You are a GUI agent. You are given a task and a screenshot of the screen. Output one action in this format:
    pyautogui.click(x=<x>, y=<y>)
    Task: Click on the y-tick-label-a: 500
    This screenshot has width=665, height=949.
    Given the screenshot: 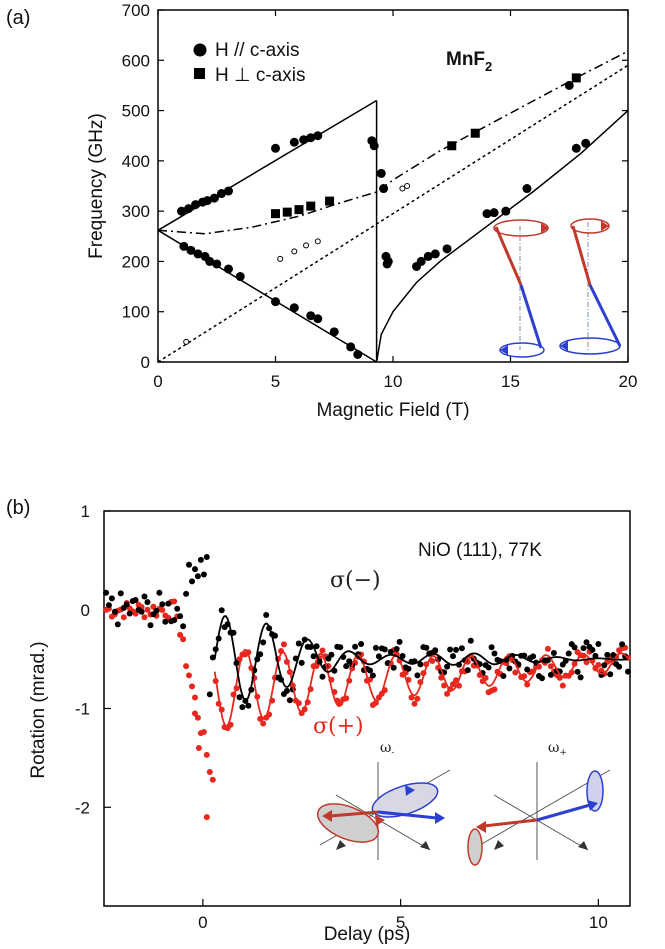 What is the action you would take?
    pyautogui.click(x=136, y=111)
    